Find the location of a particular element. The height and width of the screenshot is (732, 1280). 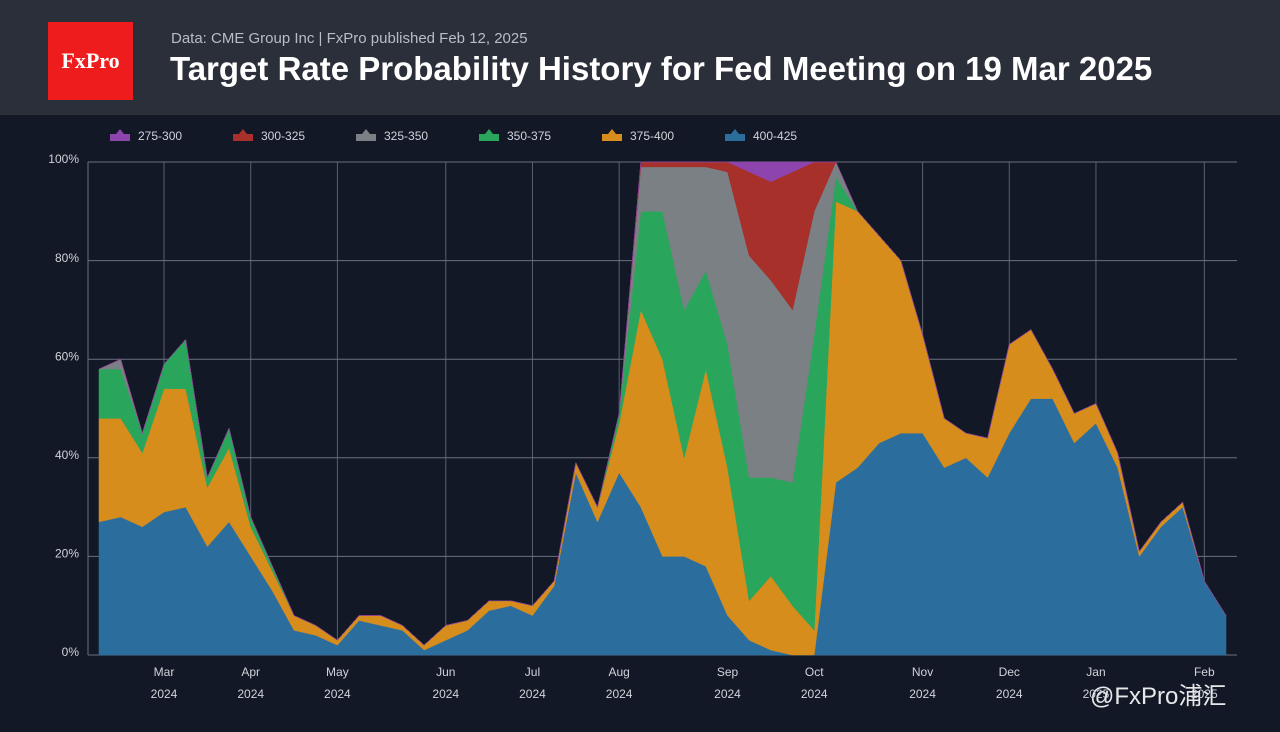

y-tick-label: 60% is located at coordinates (67, 356).